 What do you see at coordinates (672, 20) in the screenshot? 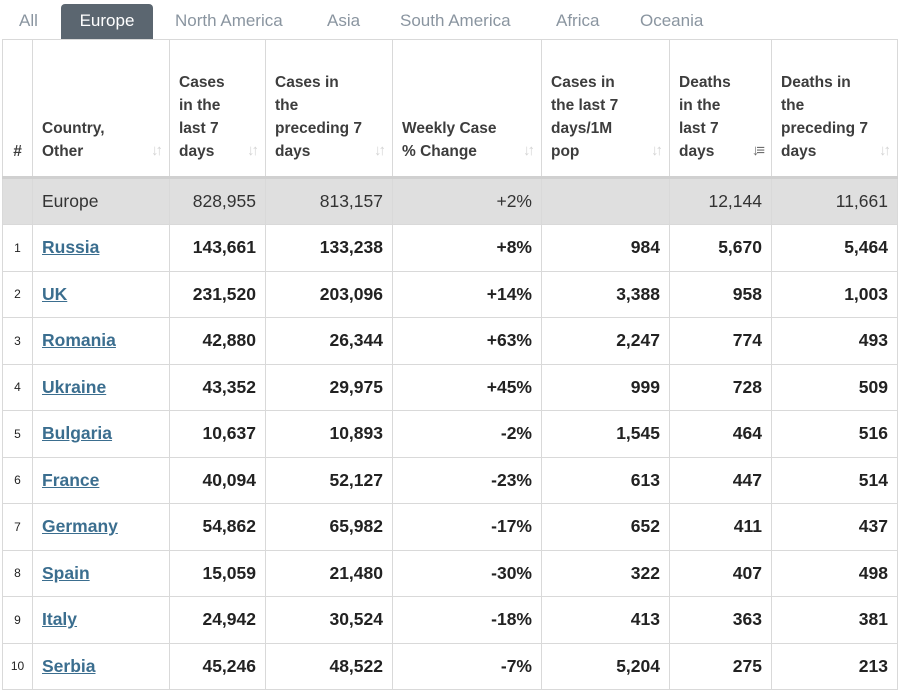
I see `tab-oceania: Oceania` at bounding box center [672, 20].